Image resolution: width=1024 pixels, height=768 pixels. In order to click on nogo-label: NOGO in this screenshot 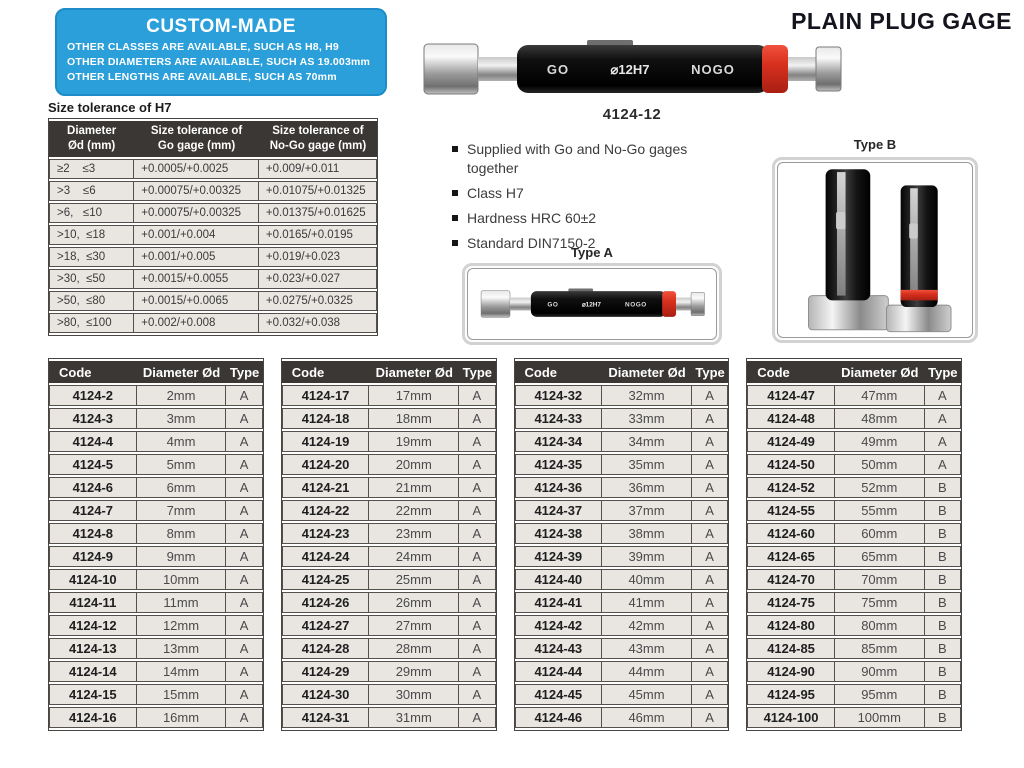, I will do `click(636, 305)`.